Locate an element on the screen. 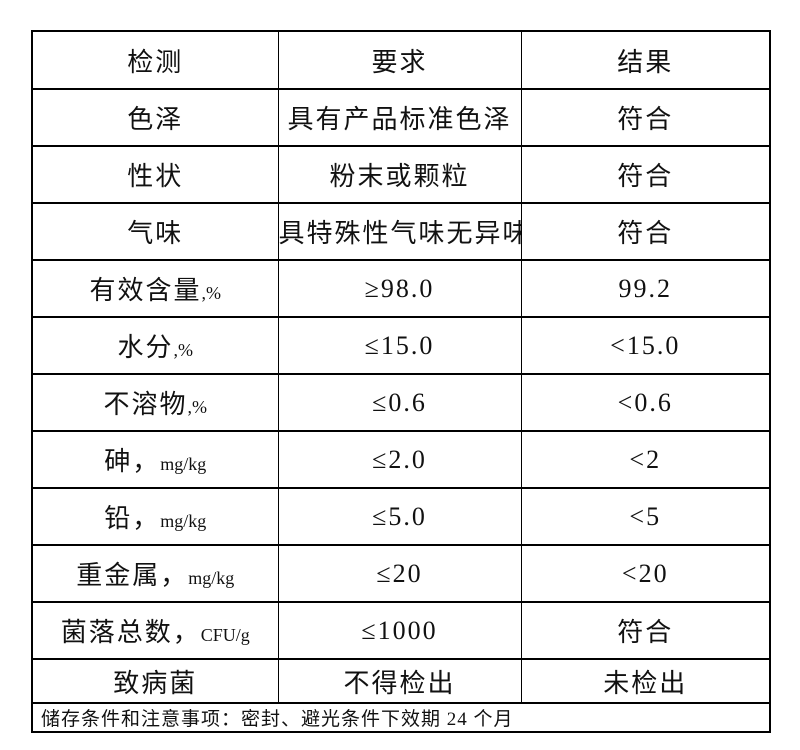 This screenshot has height=750, width=800. requirement-cell: ≤5.0 is located at coordinates (399, 516).